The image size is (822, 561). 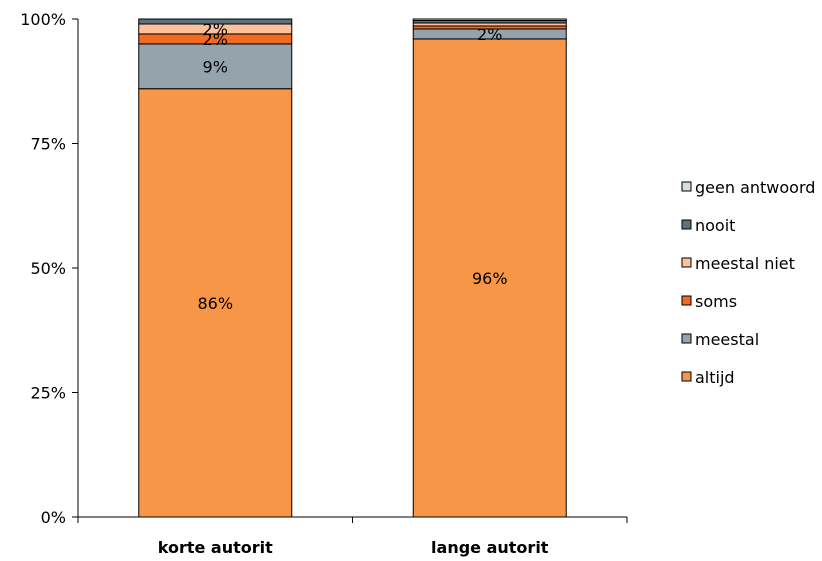 I want to click on legend-item: meestal niet, so click(x=738, y=263).